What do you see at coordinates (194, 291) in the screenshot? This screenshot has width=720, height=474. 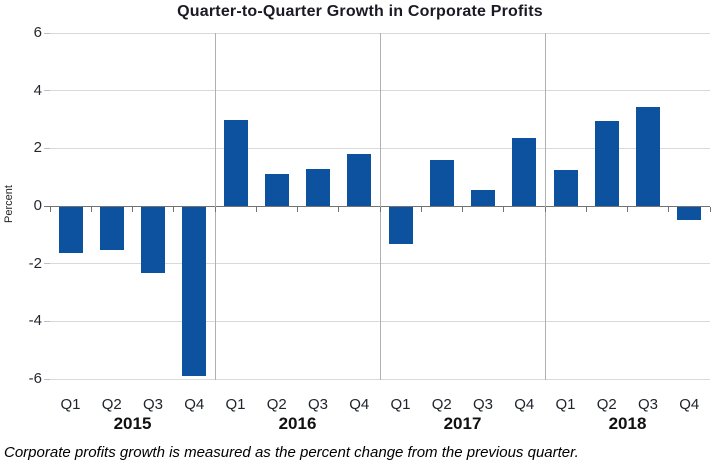 I see `bar-2015-q4` at bounding box center [194, 291].